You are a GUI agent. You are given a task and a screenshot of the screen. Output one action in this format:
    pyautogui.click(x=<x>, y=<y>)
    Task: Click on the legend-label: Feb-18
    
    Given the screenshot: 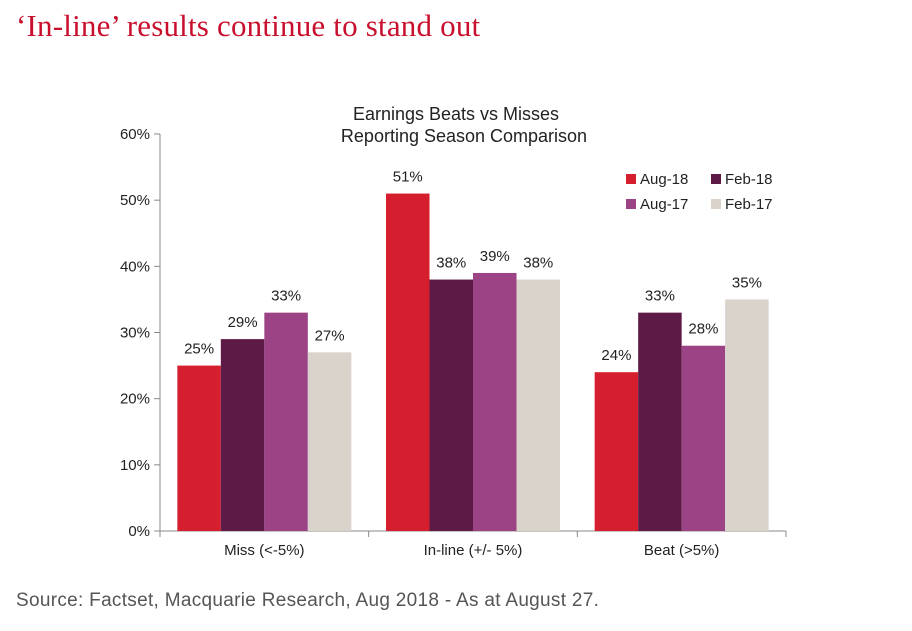 What is the action you would take?
    pyautogui.click(x=749, y=179)
    